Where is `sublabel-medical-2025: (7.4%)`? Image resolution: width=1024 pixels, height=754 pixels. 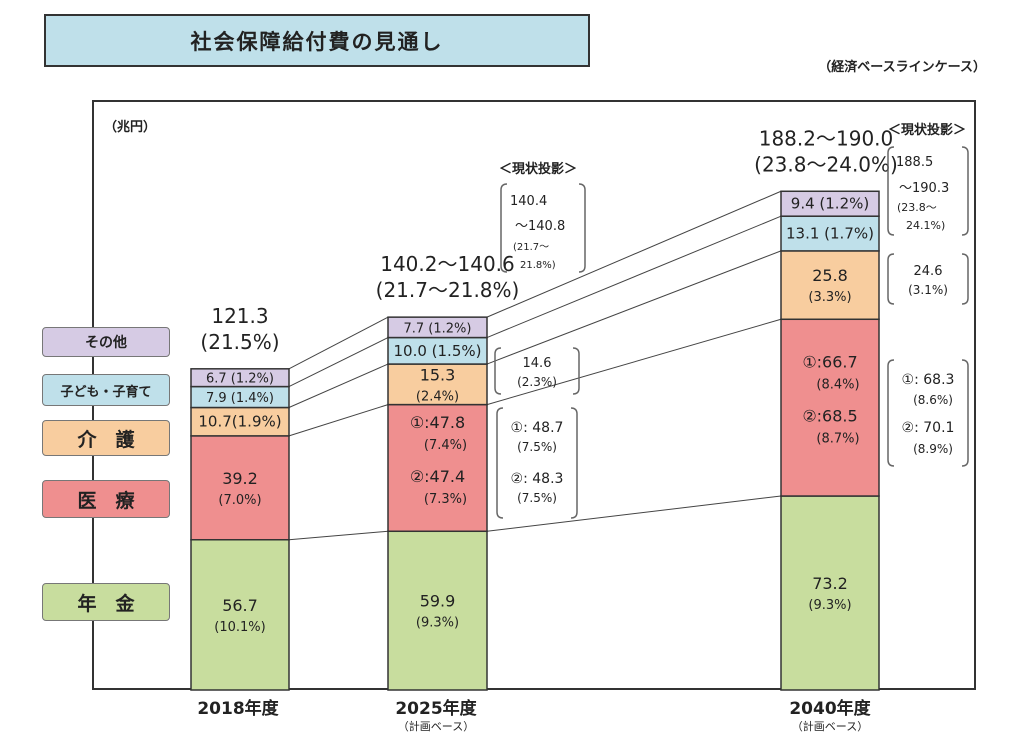
sublabel-medical-2025: (7.4%) is located at coordinates (445, 445).